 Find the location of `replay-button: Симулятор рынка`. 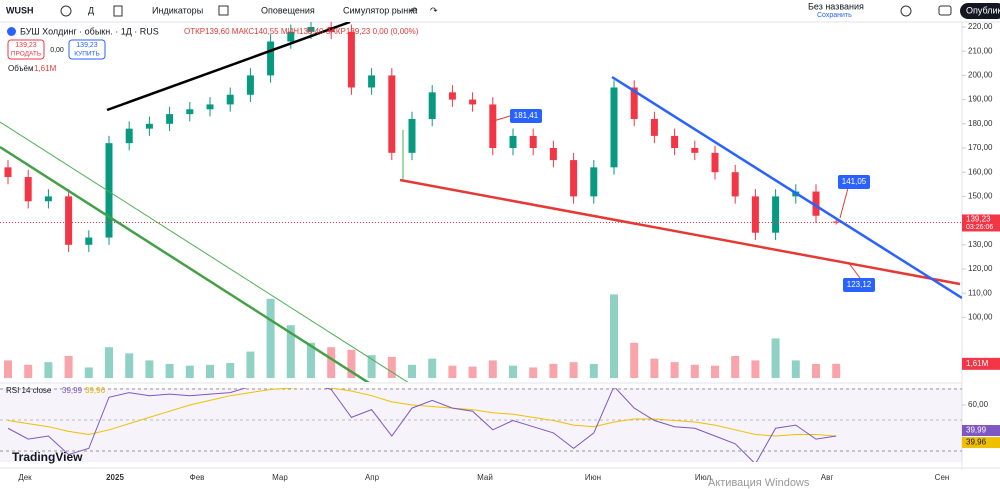

replay-button: Симулятор рынка is located at coordinates (380, 10).